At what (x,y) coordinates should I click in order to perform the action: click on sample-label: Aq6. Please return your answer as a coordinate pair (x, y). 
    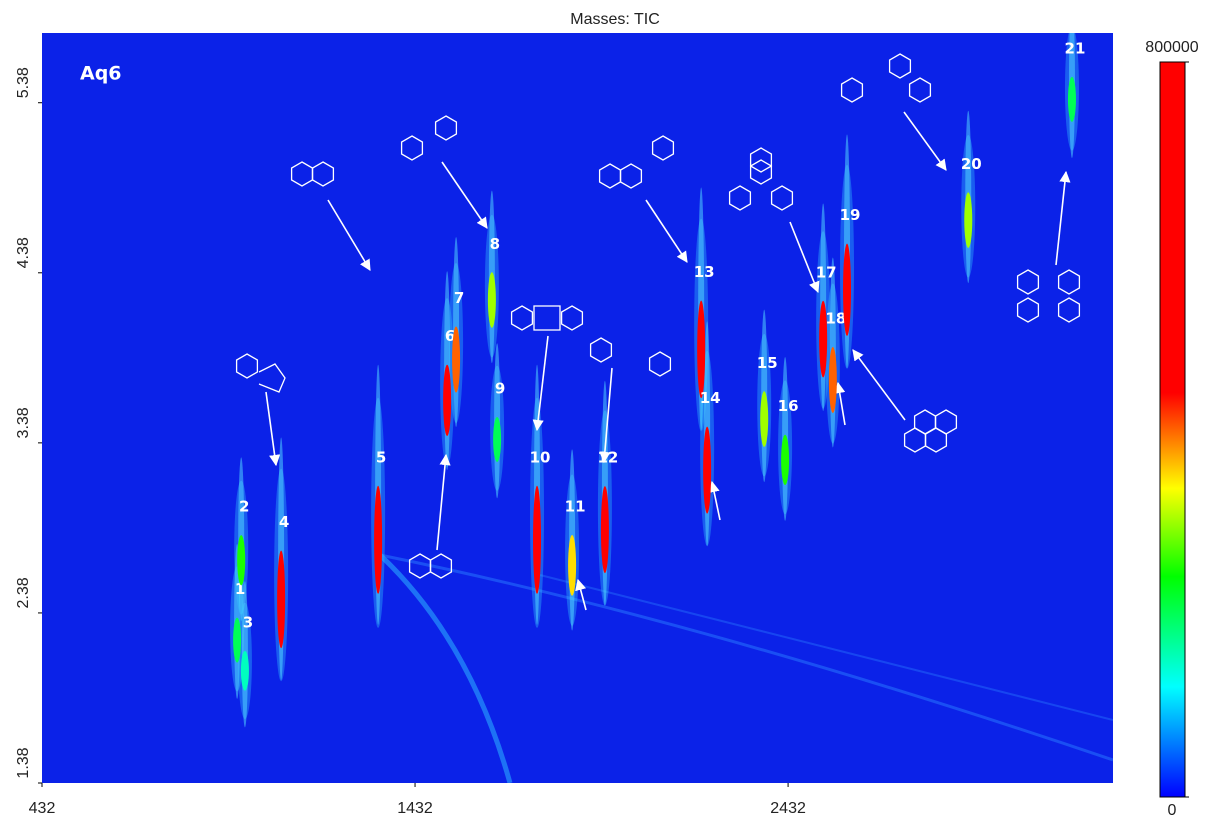
    Looking at the image, I should click on (101, 74).